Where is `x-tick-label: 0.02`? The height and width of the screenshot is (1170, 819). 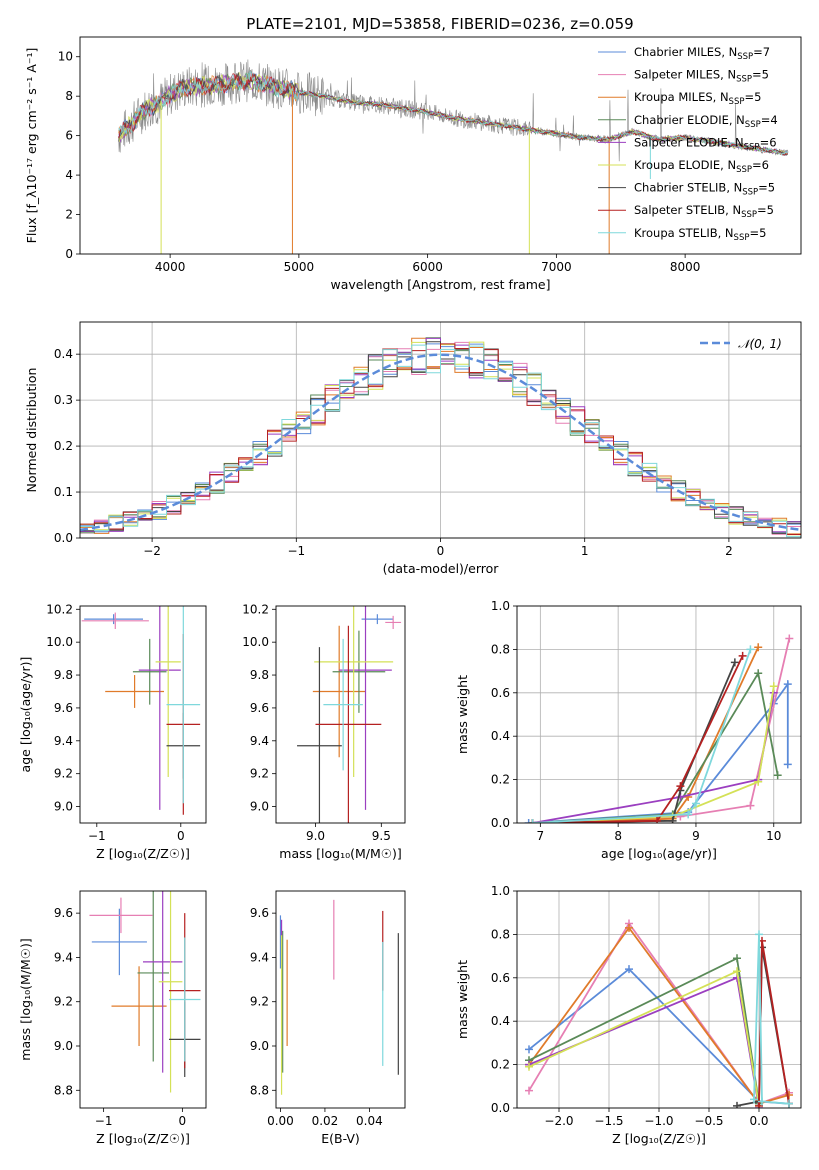
x-tick-label: 0.02 is located at coordinates (325, 1121).